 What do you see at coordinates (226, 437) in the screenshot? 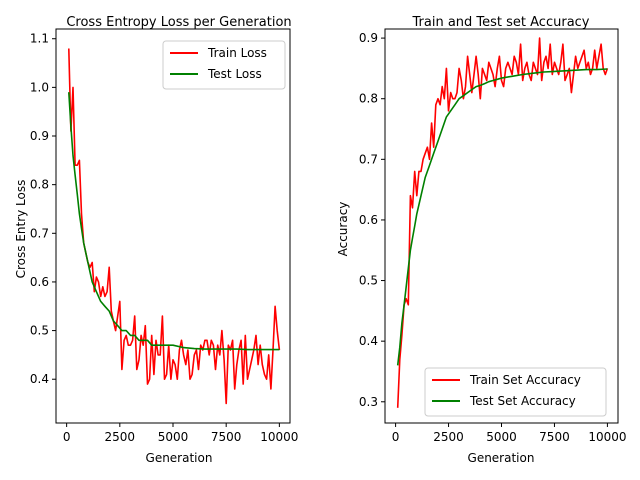
I see `loss-x-tick-label: 7500` at bounding box center [226, 437].